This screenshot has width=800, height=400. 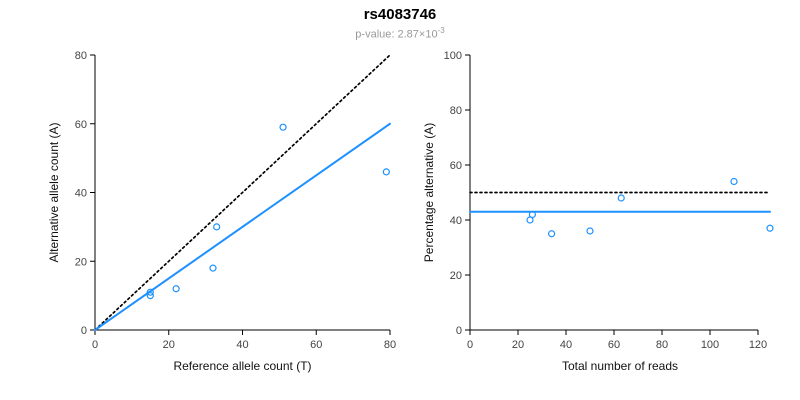 I want to click on x-axis-label: Reference allele count (T), so click(x=242, y=366).